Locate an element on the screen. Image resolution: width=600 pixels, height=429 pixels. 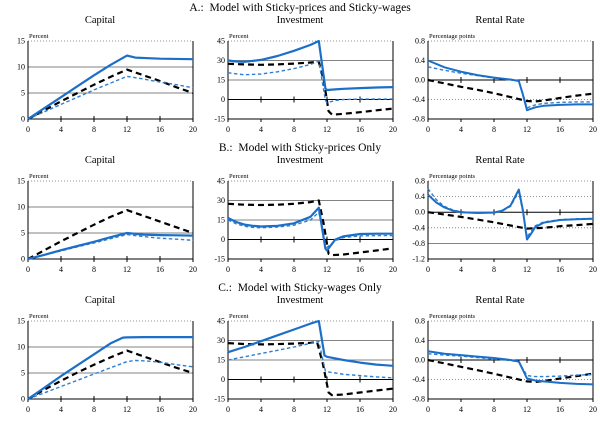
chart-a-investment: Investment 45 30 15 0 -15 0 4 8 12 16 20 Percent is located at coordinates (300, 77).